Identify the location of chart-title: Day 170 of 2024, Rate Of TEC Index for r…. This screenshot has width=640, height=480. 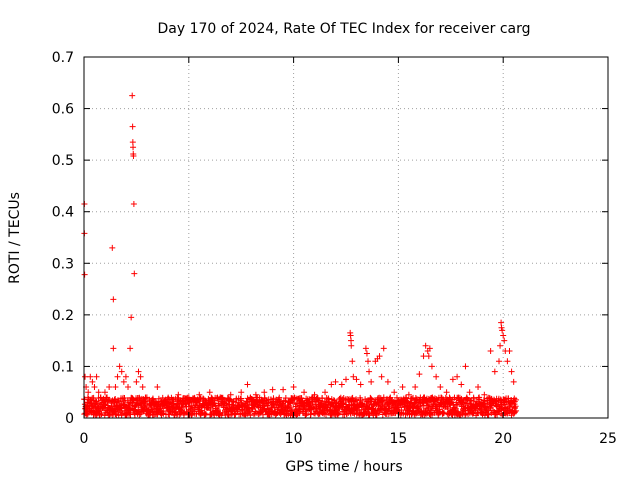
(343, 29).